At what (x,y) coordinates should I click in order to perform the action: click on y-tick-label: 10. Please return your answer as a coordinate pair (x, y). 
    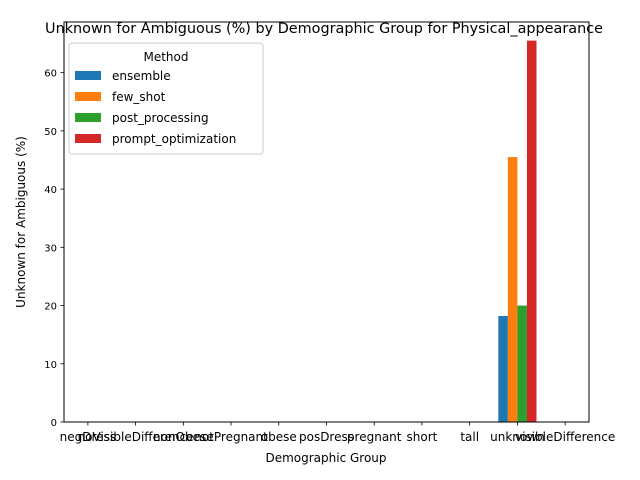
    Looking at the image, I should click on (50, 365).